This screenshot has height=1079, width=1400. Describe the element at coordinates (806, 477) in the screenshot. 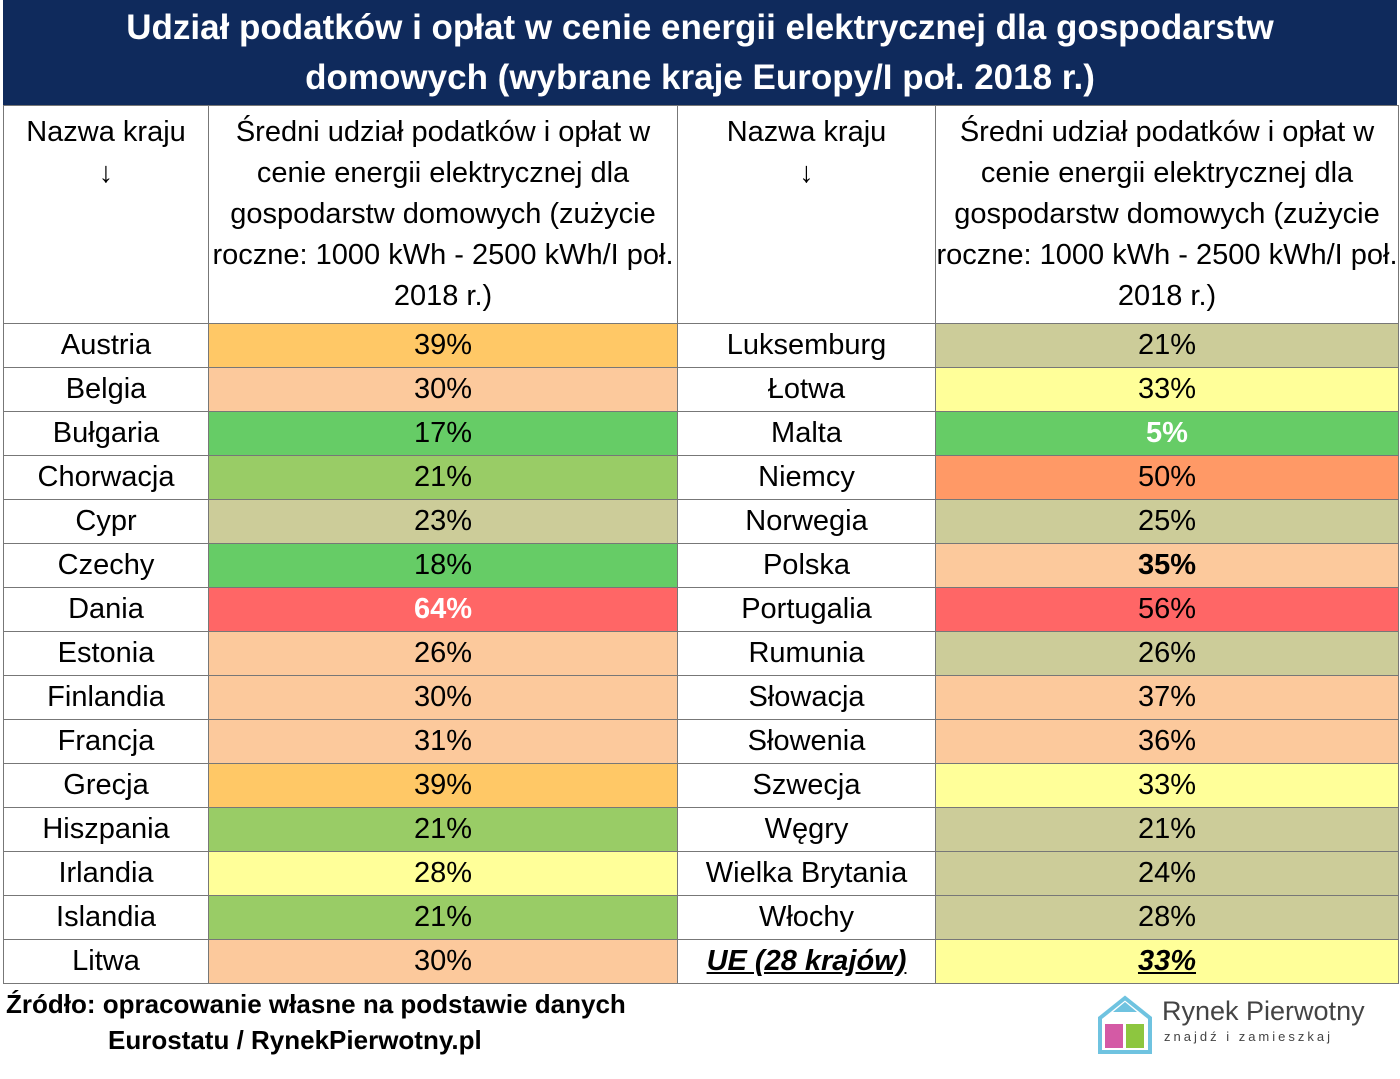

I see `country-name: Niemcy` at that location.